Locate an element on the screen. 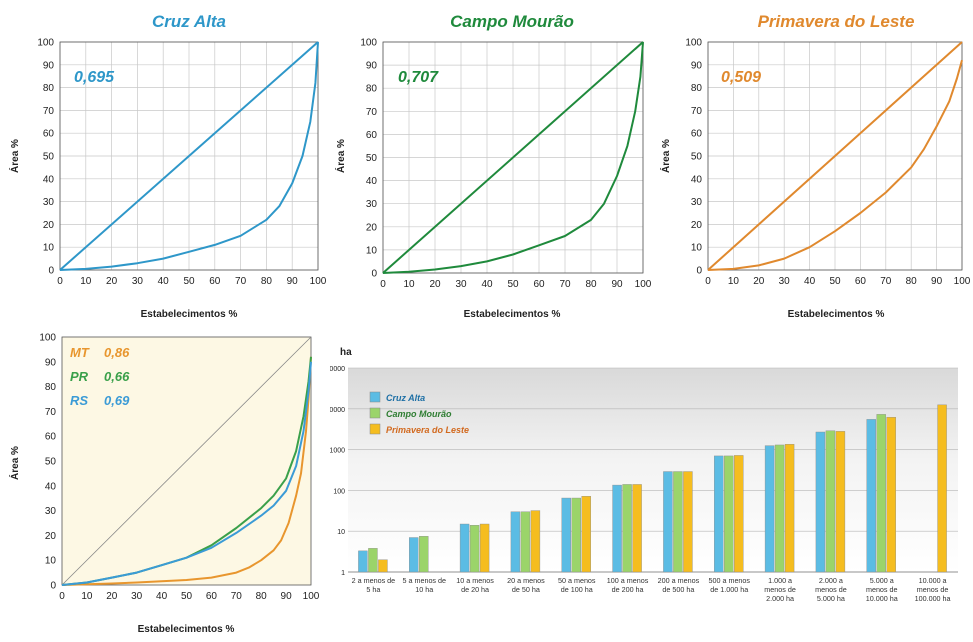  x-category-label: 1.000 a is located at coordinates (780, 580).